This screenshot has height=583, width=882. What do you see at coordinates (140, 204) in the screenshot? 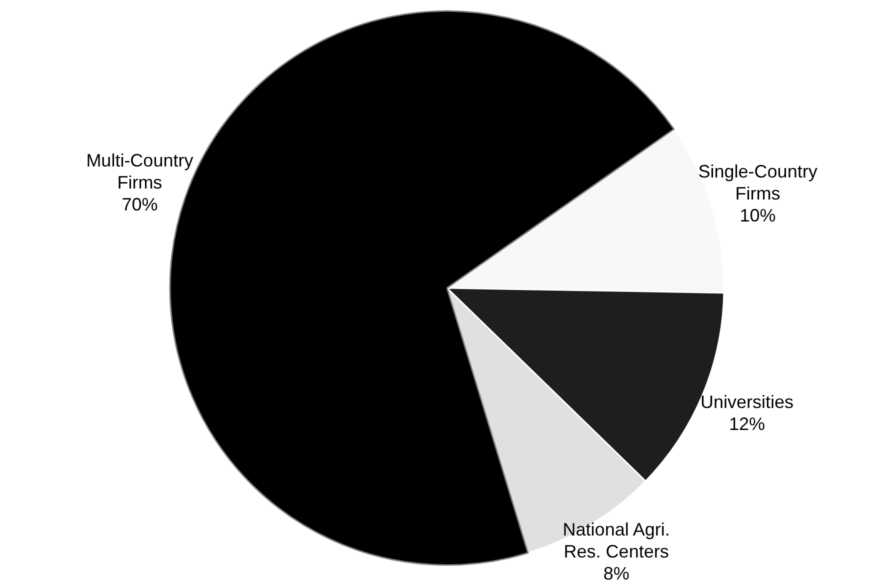
I see `data-label: 70%` at bounding box center [140, 204].